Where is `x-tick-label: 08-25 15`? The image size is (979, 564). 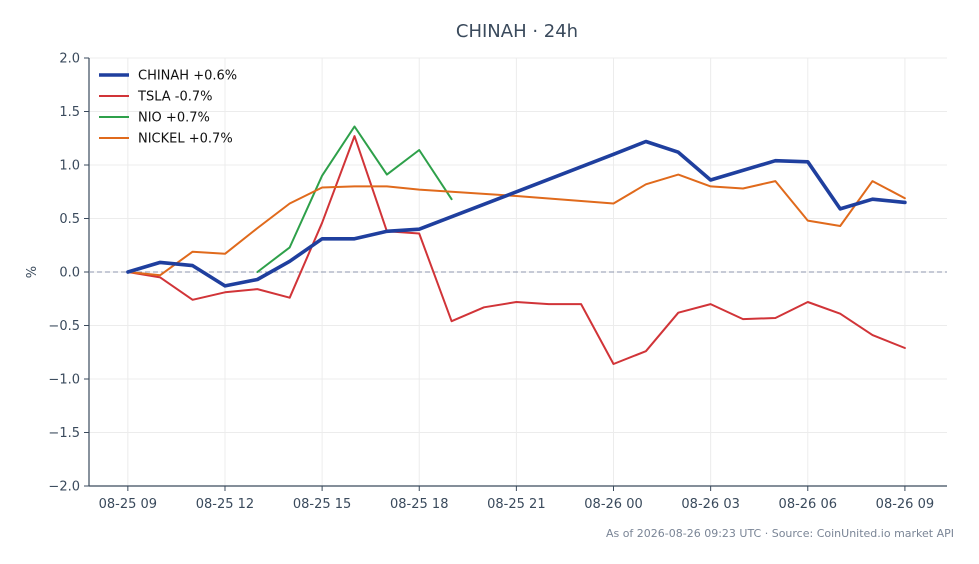 x-tick-label: 08-25 15 is located at coordinates (322, 504).